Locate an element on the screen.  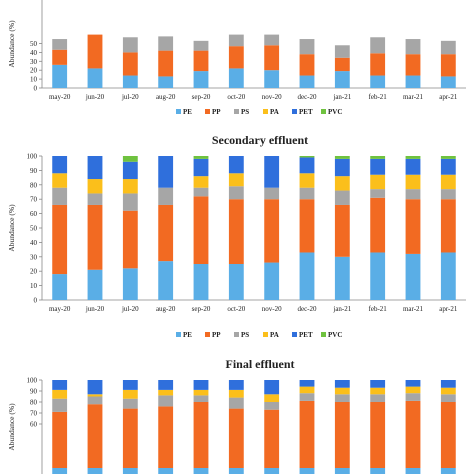
legend-swatch-pa is located at coordinates (265, 334).